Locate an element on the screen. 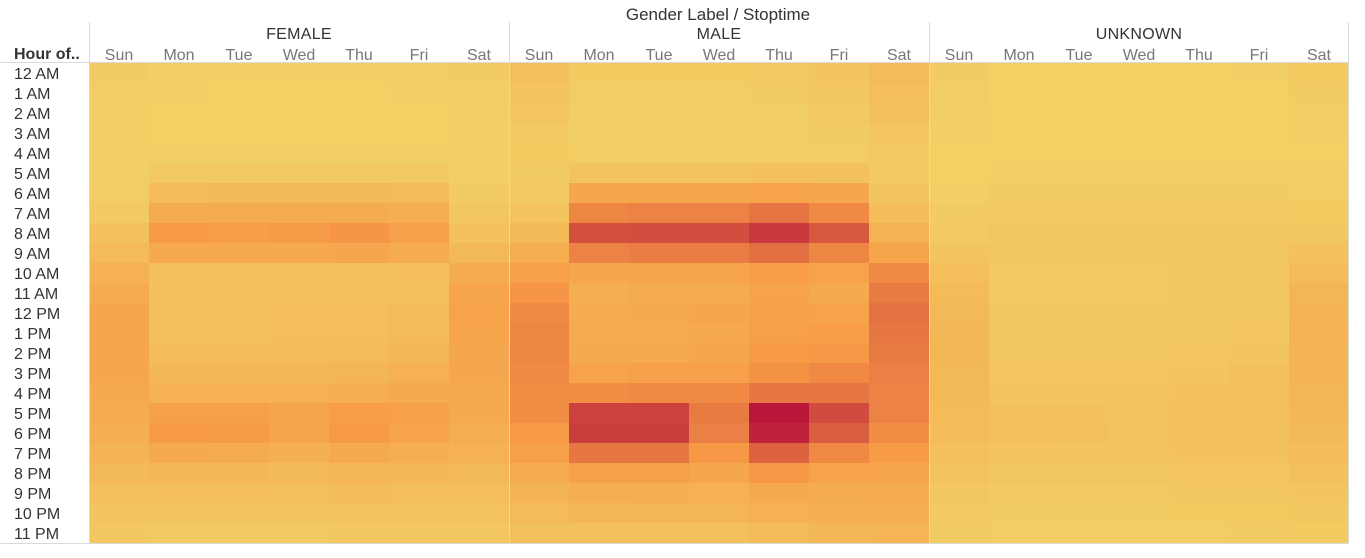  day-label: Mon is located at coordinates (598, 55).